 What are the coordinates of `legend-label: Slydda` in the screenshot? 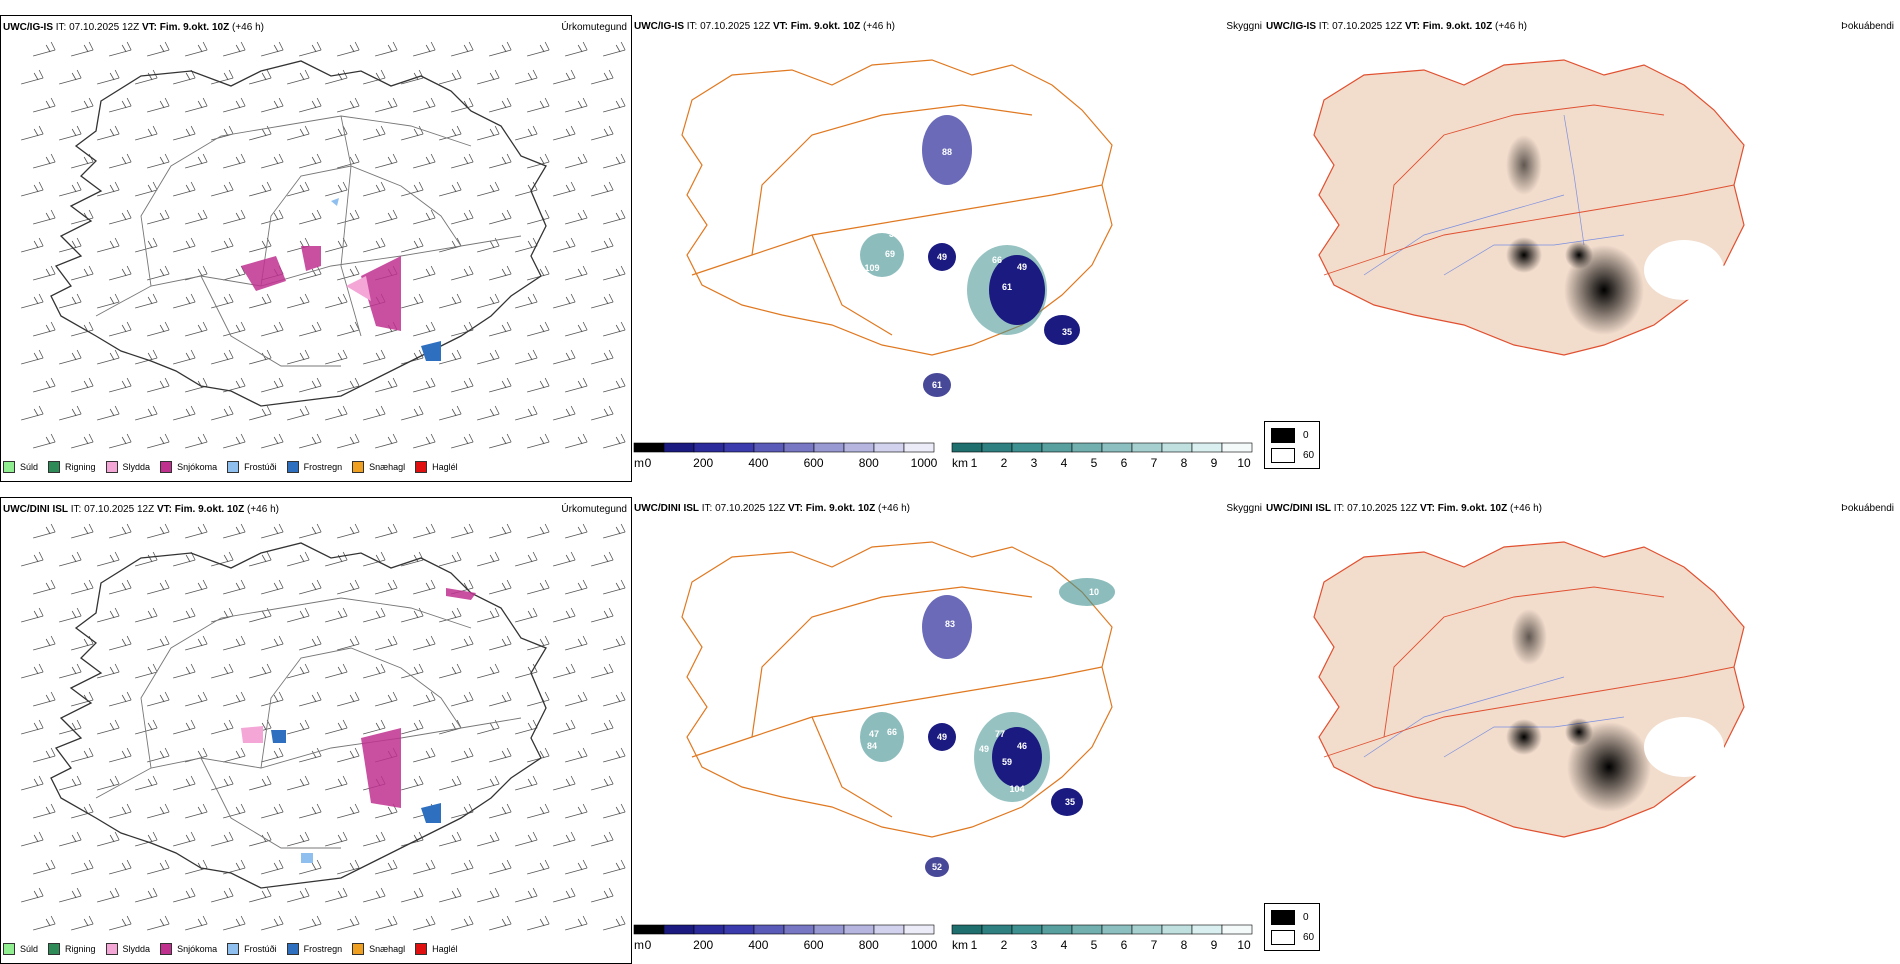 It's located at (136, 949).